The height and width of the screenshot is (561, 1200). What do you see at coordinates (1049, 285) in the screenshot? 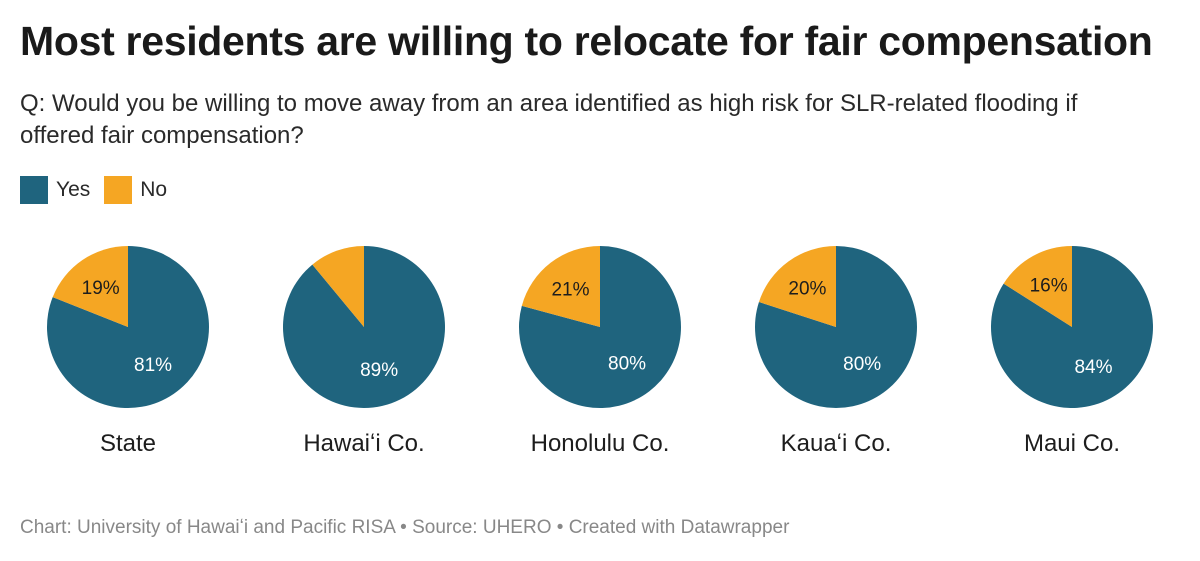
I see `data-label-no-maui-co: 16%` at bounding box center [1049, 285].